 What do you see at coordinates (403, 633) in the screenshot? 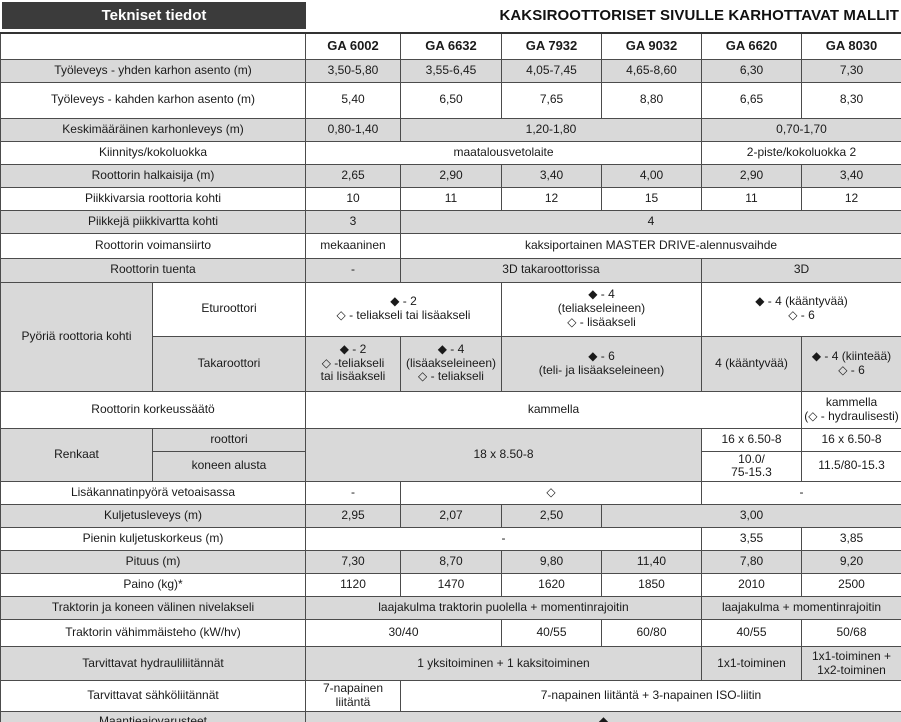
I see `cell: 30/40` at bounding box center [403, 633].